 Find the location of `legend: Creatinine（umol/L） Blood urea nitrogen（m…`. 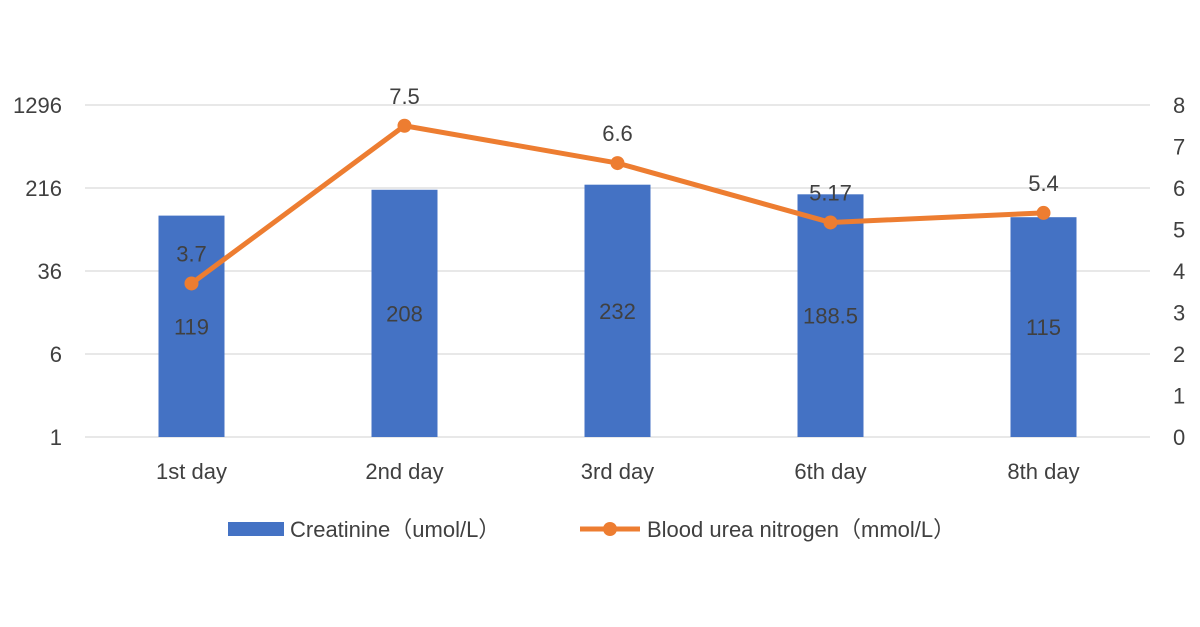

legend: Creatinine（umol/L） Blood urea nitrogen（m… is located at coordinates (591, 529).